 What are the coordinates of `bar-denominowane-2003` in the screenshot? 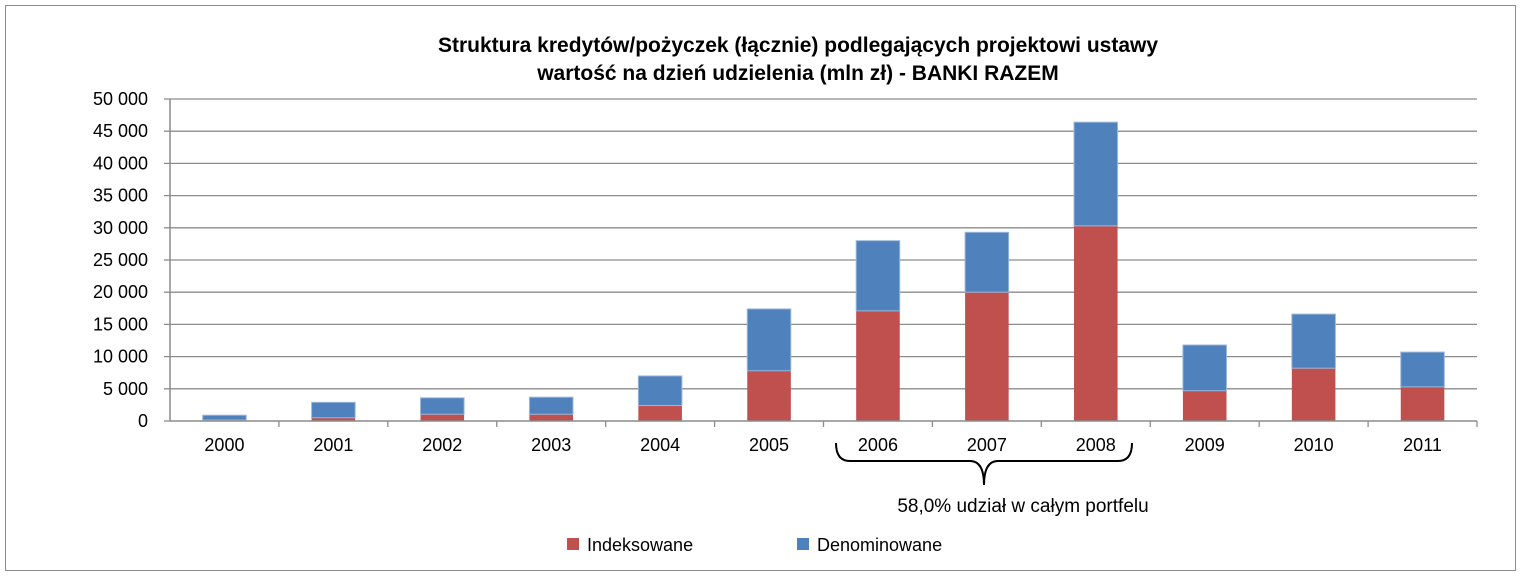 It's located at (551, 405).